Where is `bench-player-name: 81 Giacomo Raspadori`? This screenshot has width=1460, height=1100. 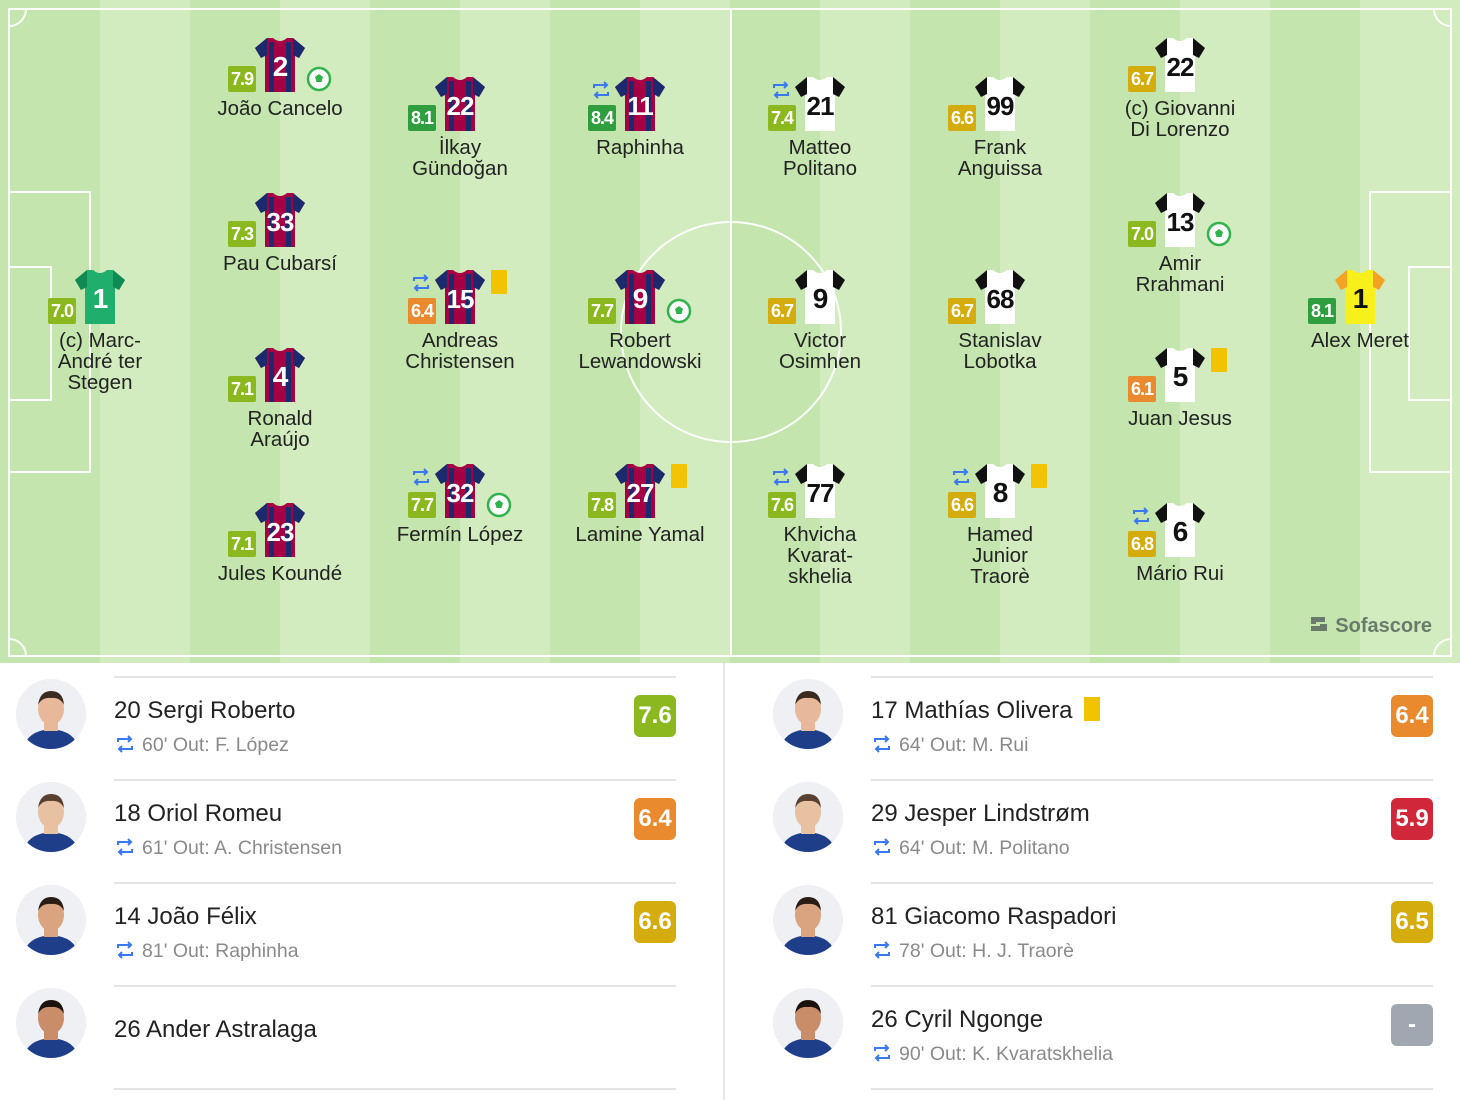 bench-player-name: 81 Giacomo Raspadori is located at coordinates (994, 916).